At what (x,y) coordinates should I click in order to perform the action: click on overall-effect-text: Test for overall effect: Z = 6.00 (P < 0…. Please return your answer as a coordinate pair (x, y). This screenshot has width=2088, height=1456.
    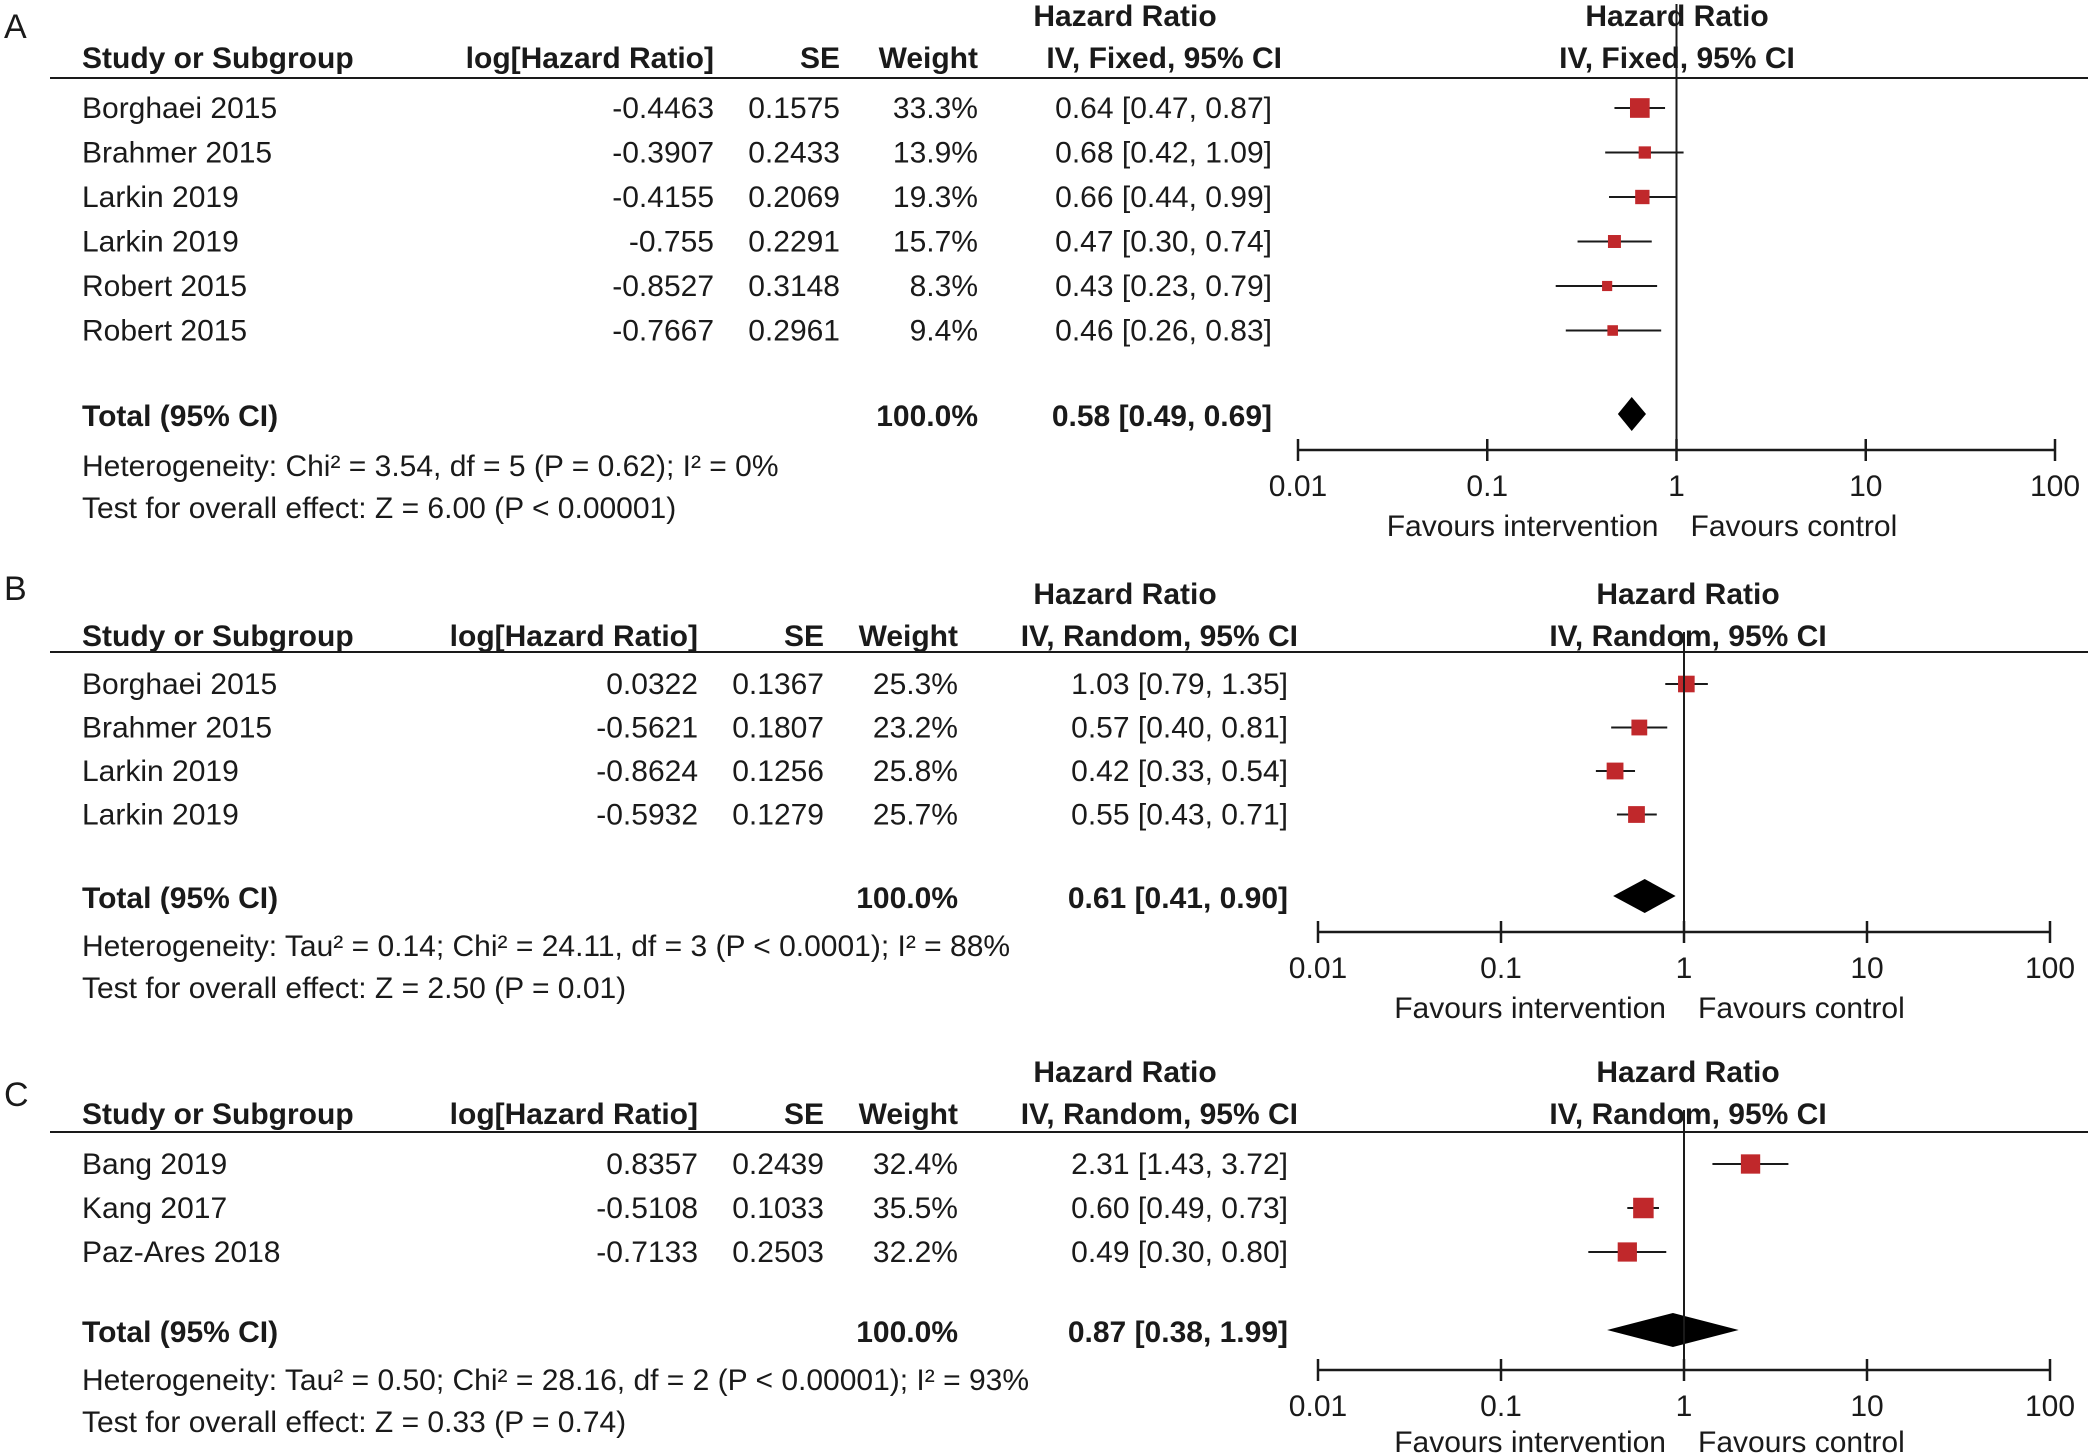
    Looking at the image, I should click on (379, 508).